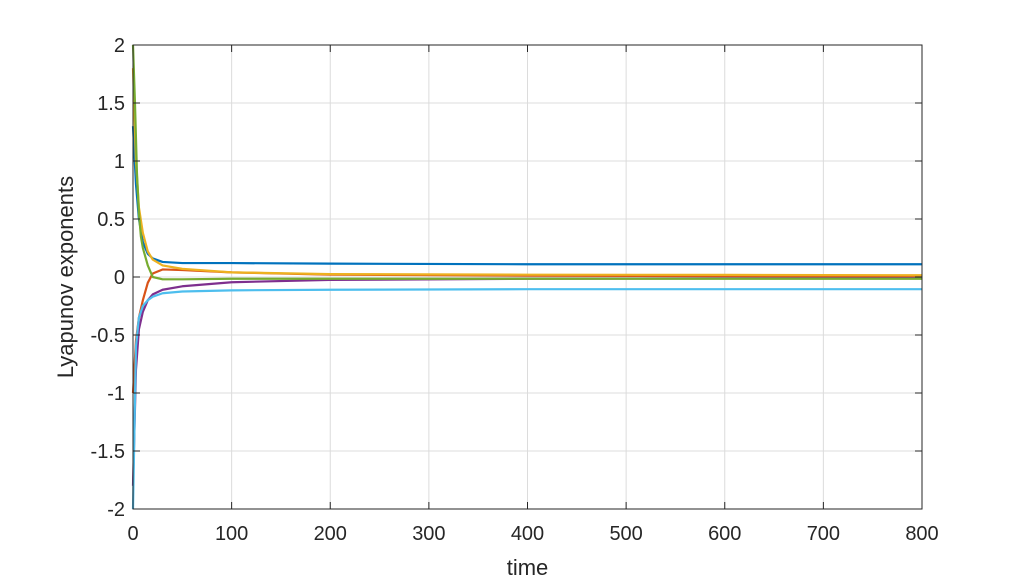 The height and width of the screenshot is (582, 1021). I want to click on y-axis-label: Lyapunov exponents, so click(65, 277).